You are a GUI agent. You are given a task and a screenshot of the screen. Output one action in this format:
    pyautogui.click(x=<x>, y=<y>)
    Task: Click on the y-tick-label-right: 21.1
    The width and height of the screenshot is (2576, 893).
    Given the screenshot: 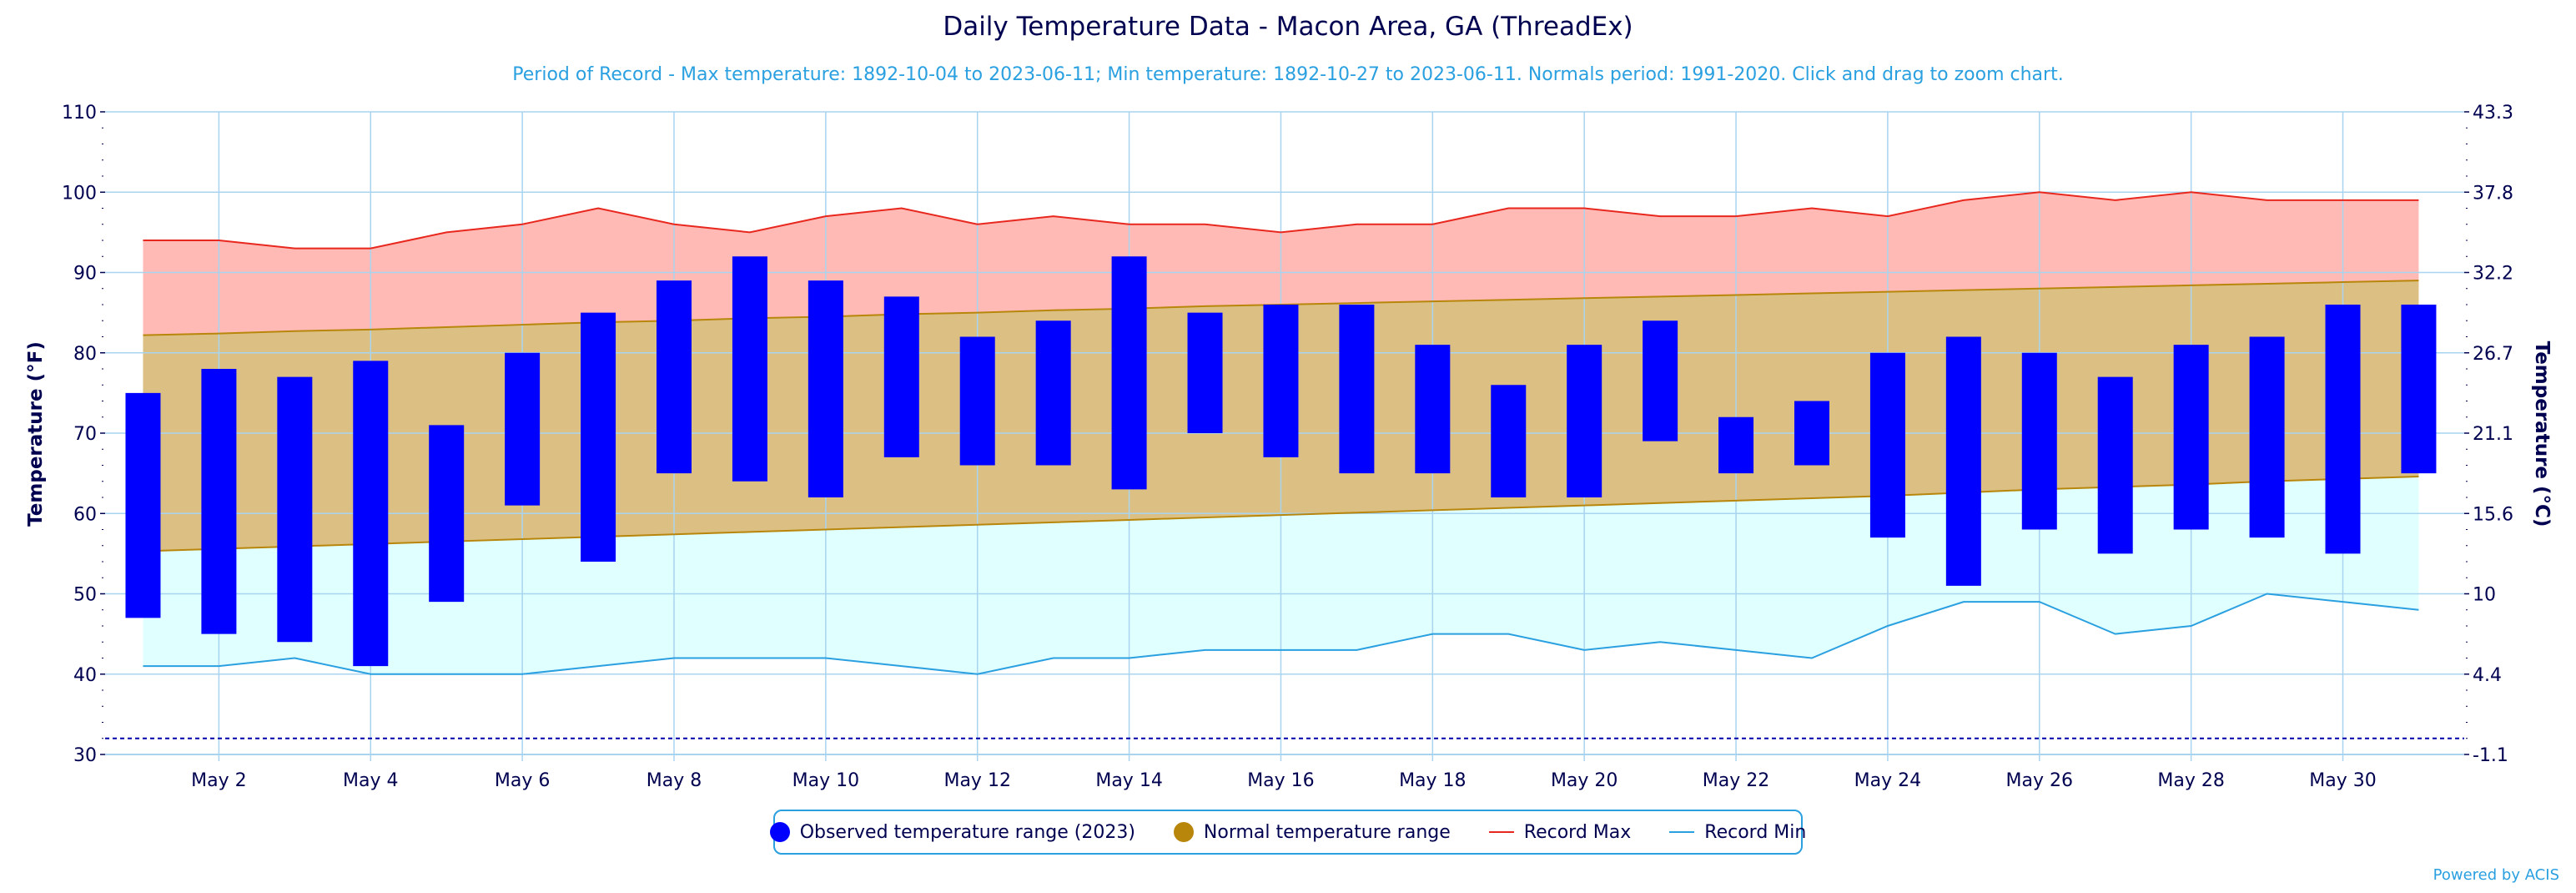 What is the action you would take?
    pyautogui.click(x=2493, y=434)
    